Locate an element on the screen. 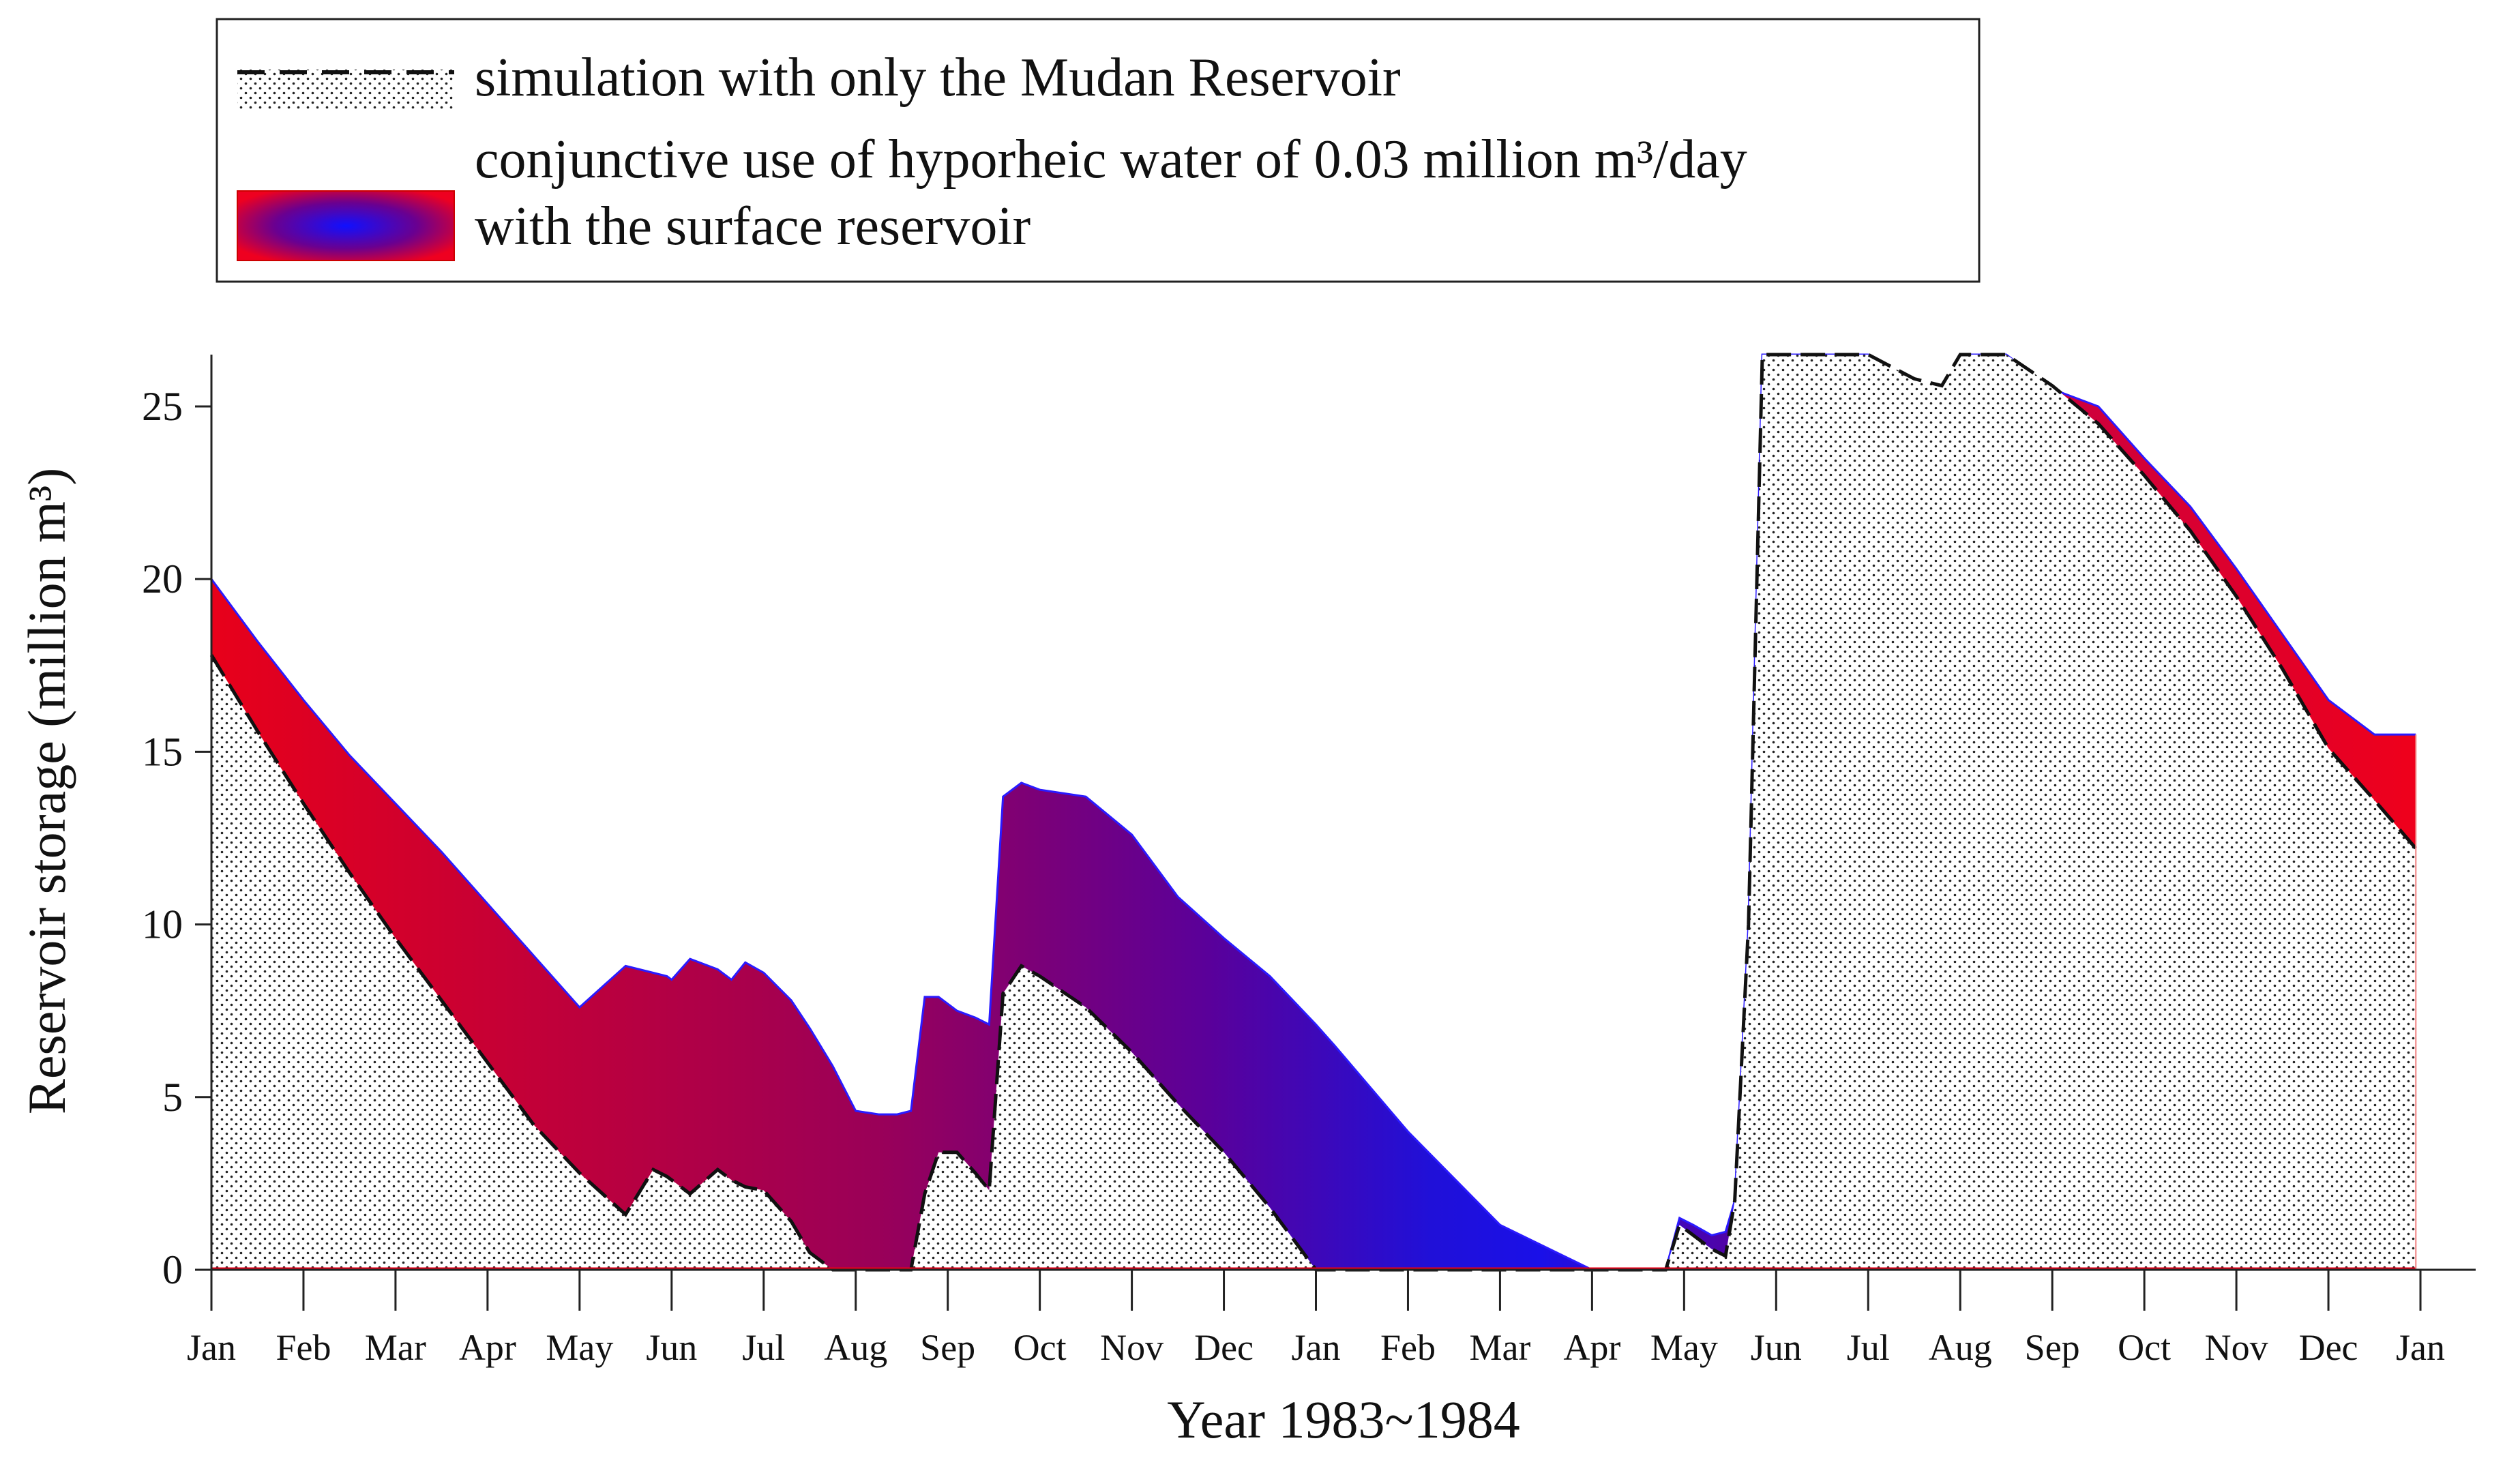 The width and height of the screenshot is (2520, 1473). legend-swatch-dotted is located at coordinates (345, 89).